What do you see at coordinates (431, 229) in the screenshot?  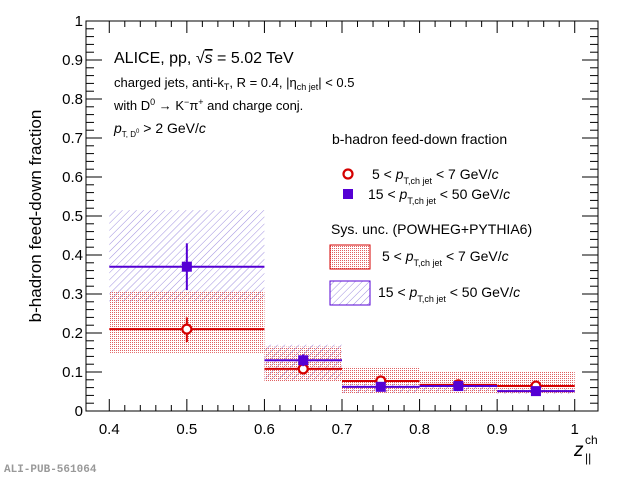 I see `legend-title-sys: Sys. unc. (POWHEG+PYTHIA6)` at bounding box center [431, 229].